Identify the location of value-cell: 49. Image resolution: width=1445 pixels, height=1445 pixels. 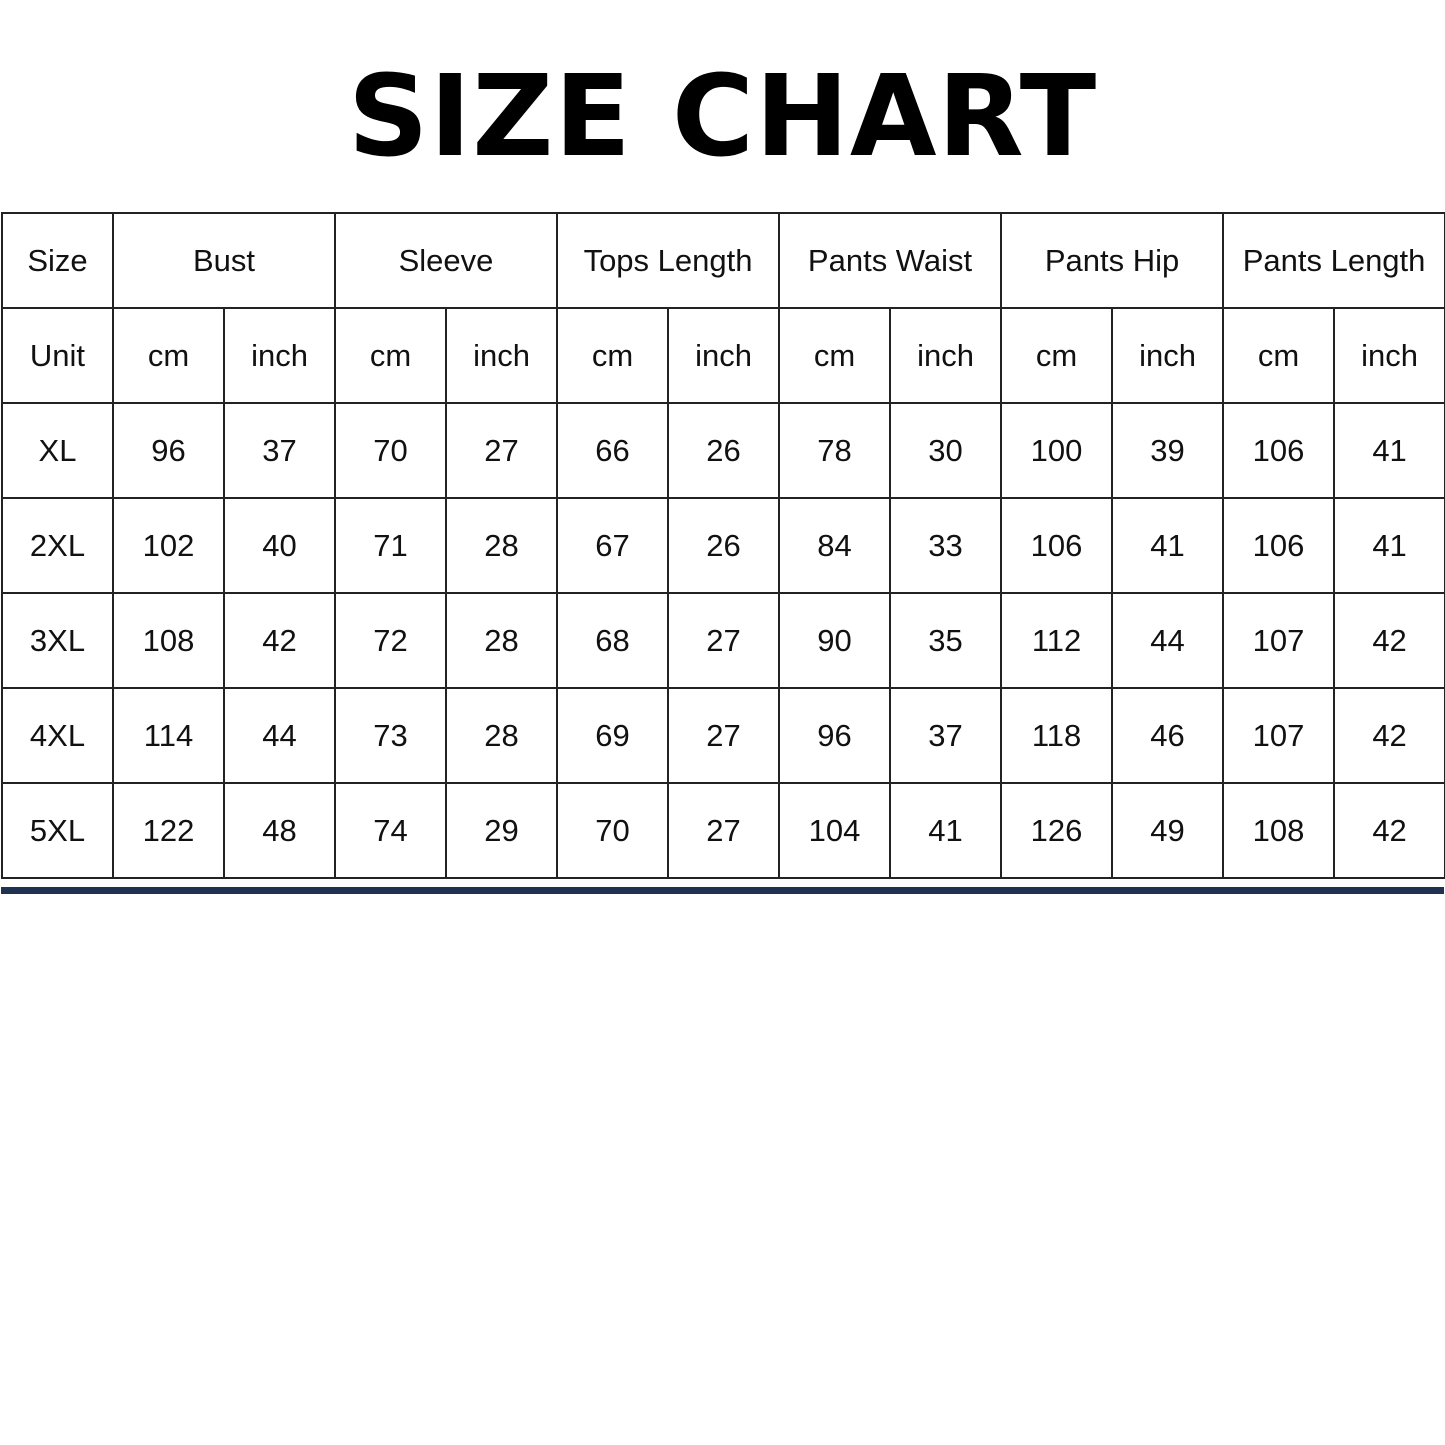
(1168, 830).